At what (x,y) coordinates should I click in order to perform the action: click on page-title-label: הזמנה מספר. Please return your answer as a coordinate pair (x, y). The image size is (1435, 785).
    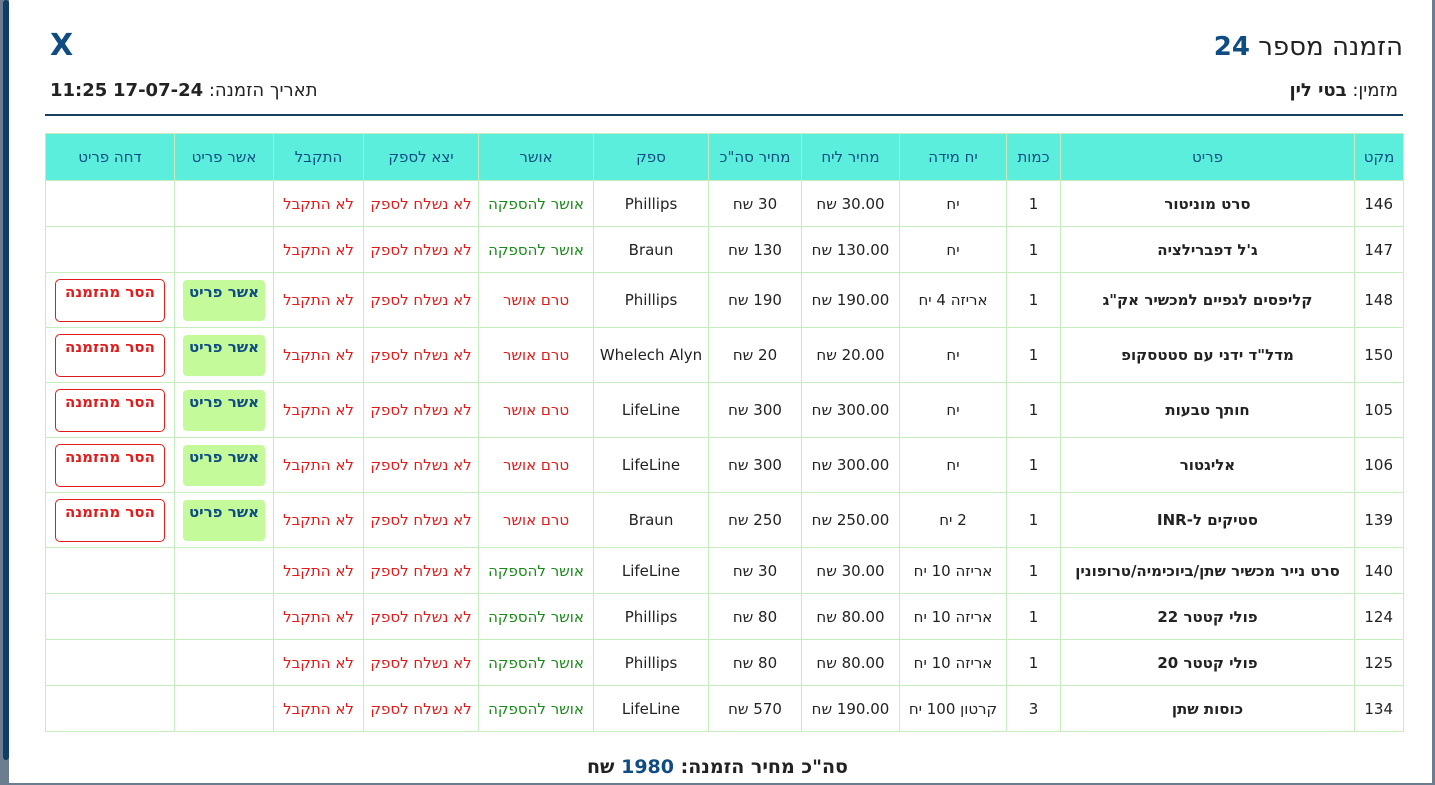
    Looking at the image, I should click on (1330, 47).